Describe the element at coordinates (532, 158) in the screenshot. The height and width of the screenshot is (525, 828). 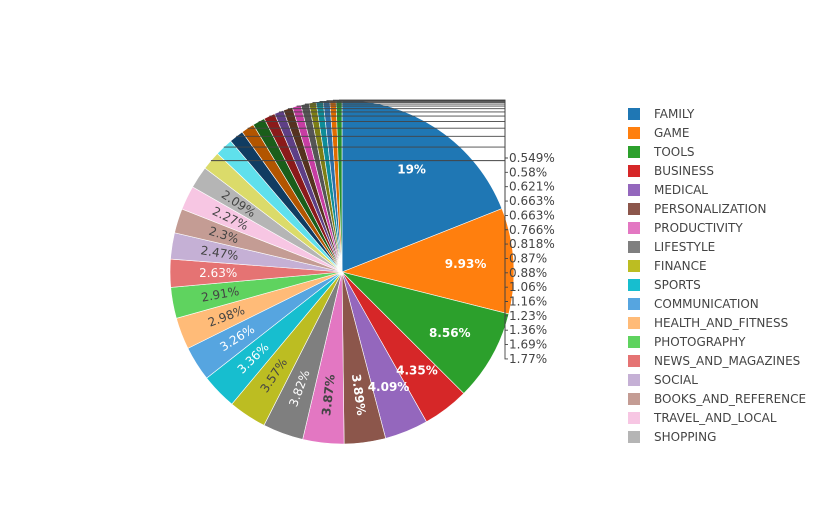
I see `slice-label-category-33: 0.549%` at that location.